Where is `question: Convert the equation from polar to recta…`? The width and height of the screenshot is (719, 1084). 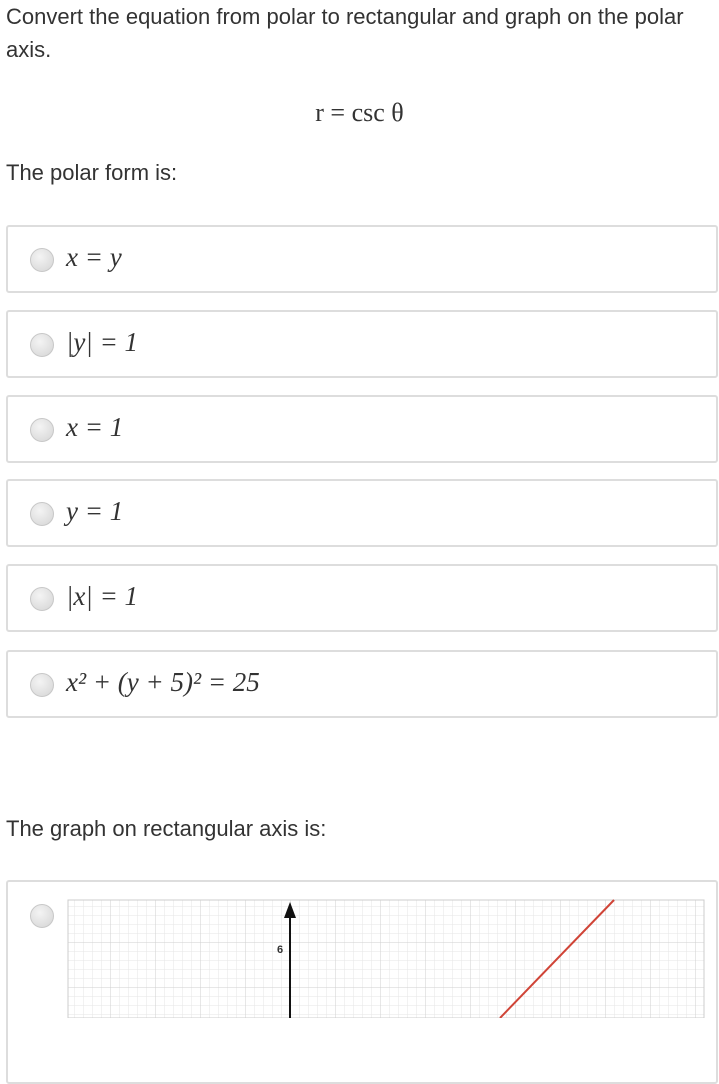 question: Convert the equation from polar to recta… is located at coordinates (345, 33).